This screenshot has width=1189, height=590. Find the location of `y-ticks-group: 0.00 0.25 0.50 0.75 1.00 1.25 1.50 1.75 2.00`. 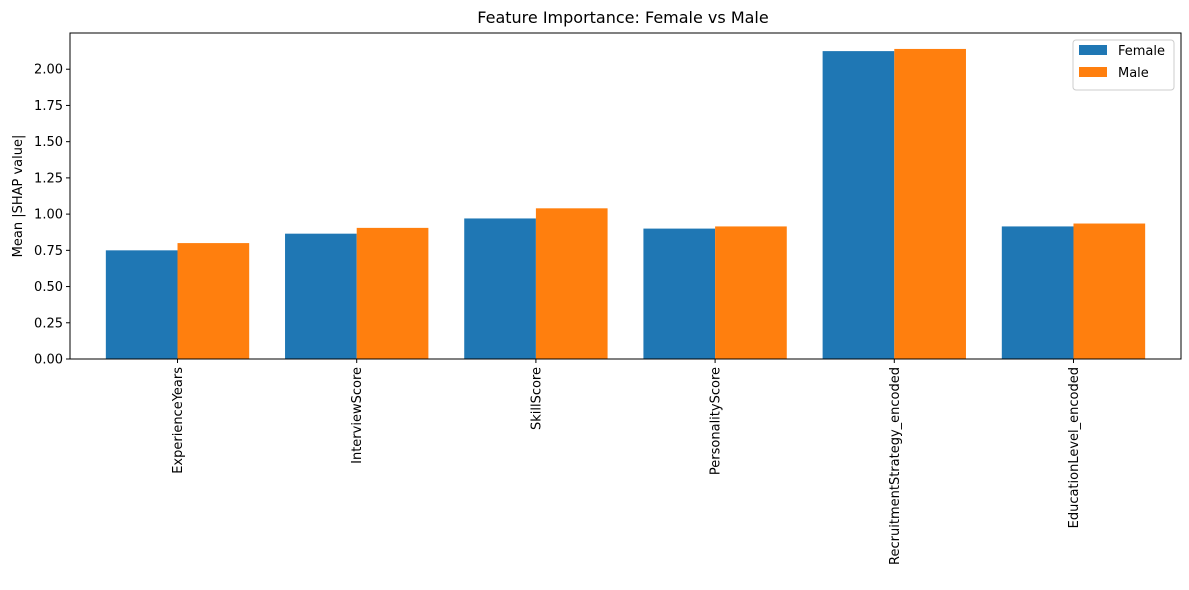

y-ticks-group: 0.00 0.25 0.50 0.75 1.00 1.25 1.50 1.75 2.00 is located at coordinates (52, 215).